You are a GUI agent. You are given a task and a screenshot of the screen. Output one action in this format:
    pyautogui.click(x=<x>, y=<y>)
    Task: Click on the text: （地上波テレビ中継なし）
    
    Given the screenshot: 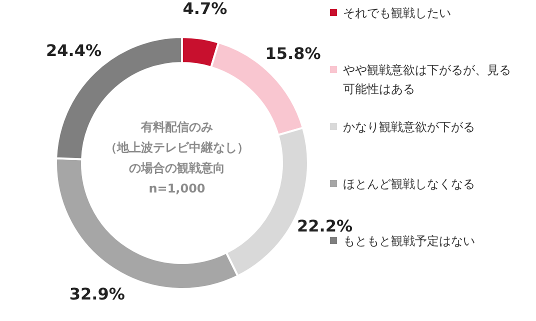 What is the action you would take?
    pyautogui.click(x=177, y=147)
    